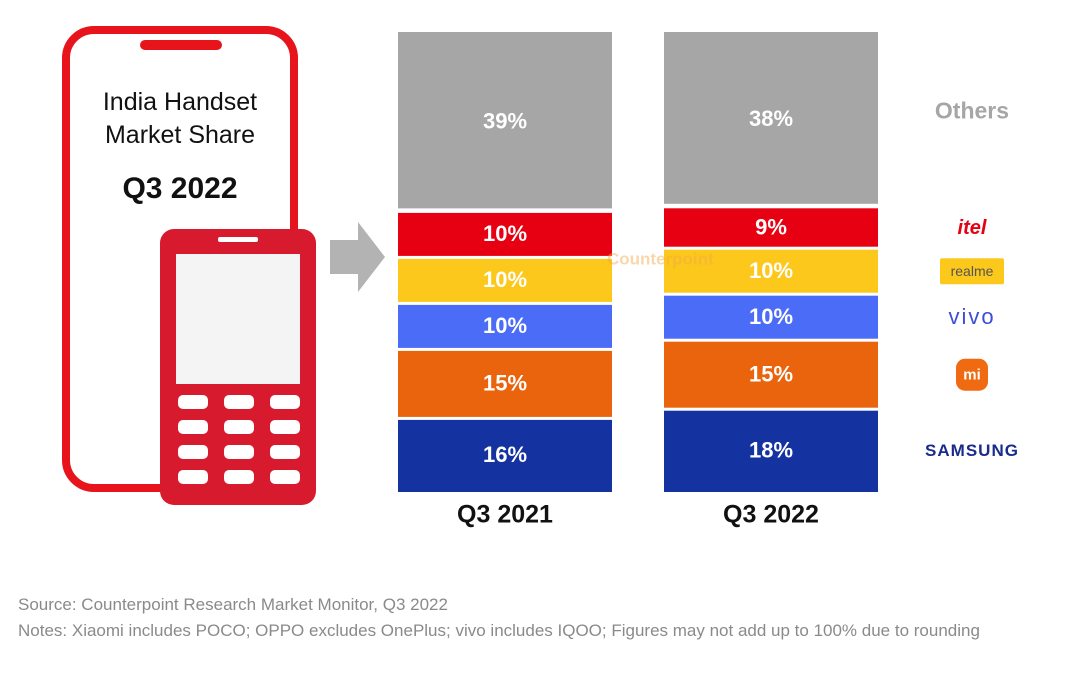 The image size is (1080, 698). Describe the element at coordinates (771, 515) in the screenshot. I see `x-tick-label: Q3 2022` at that location.